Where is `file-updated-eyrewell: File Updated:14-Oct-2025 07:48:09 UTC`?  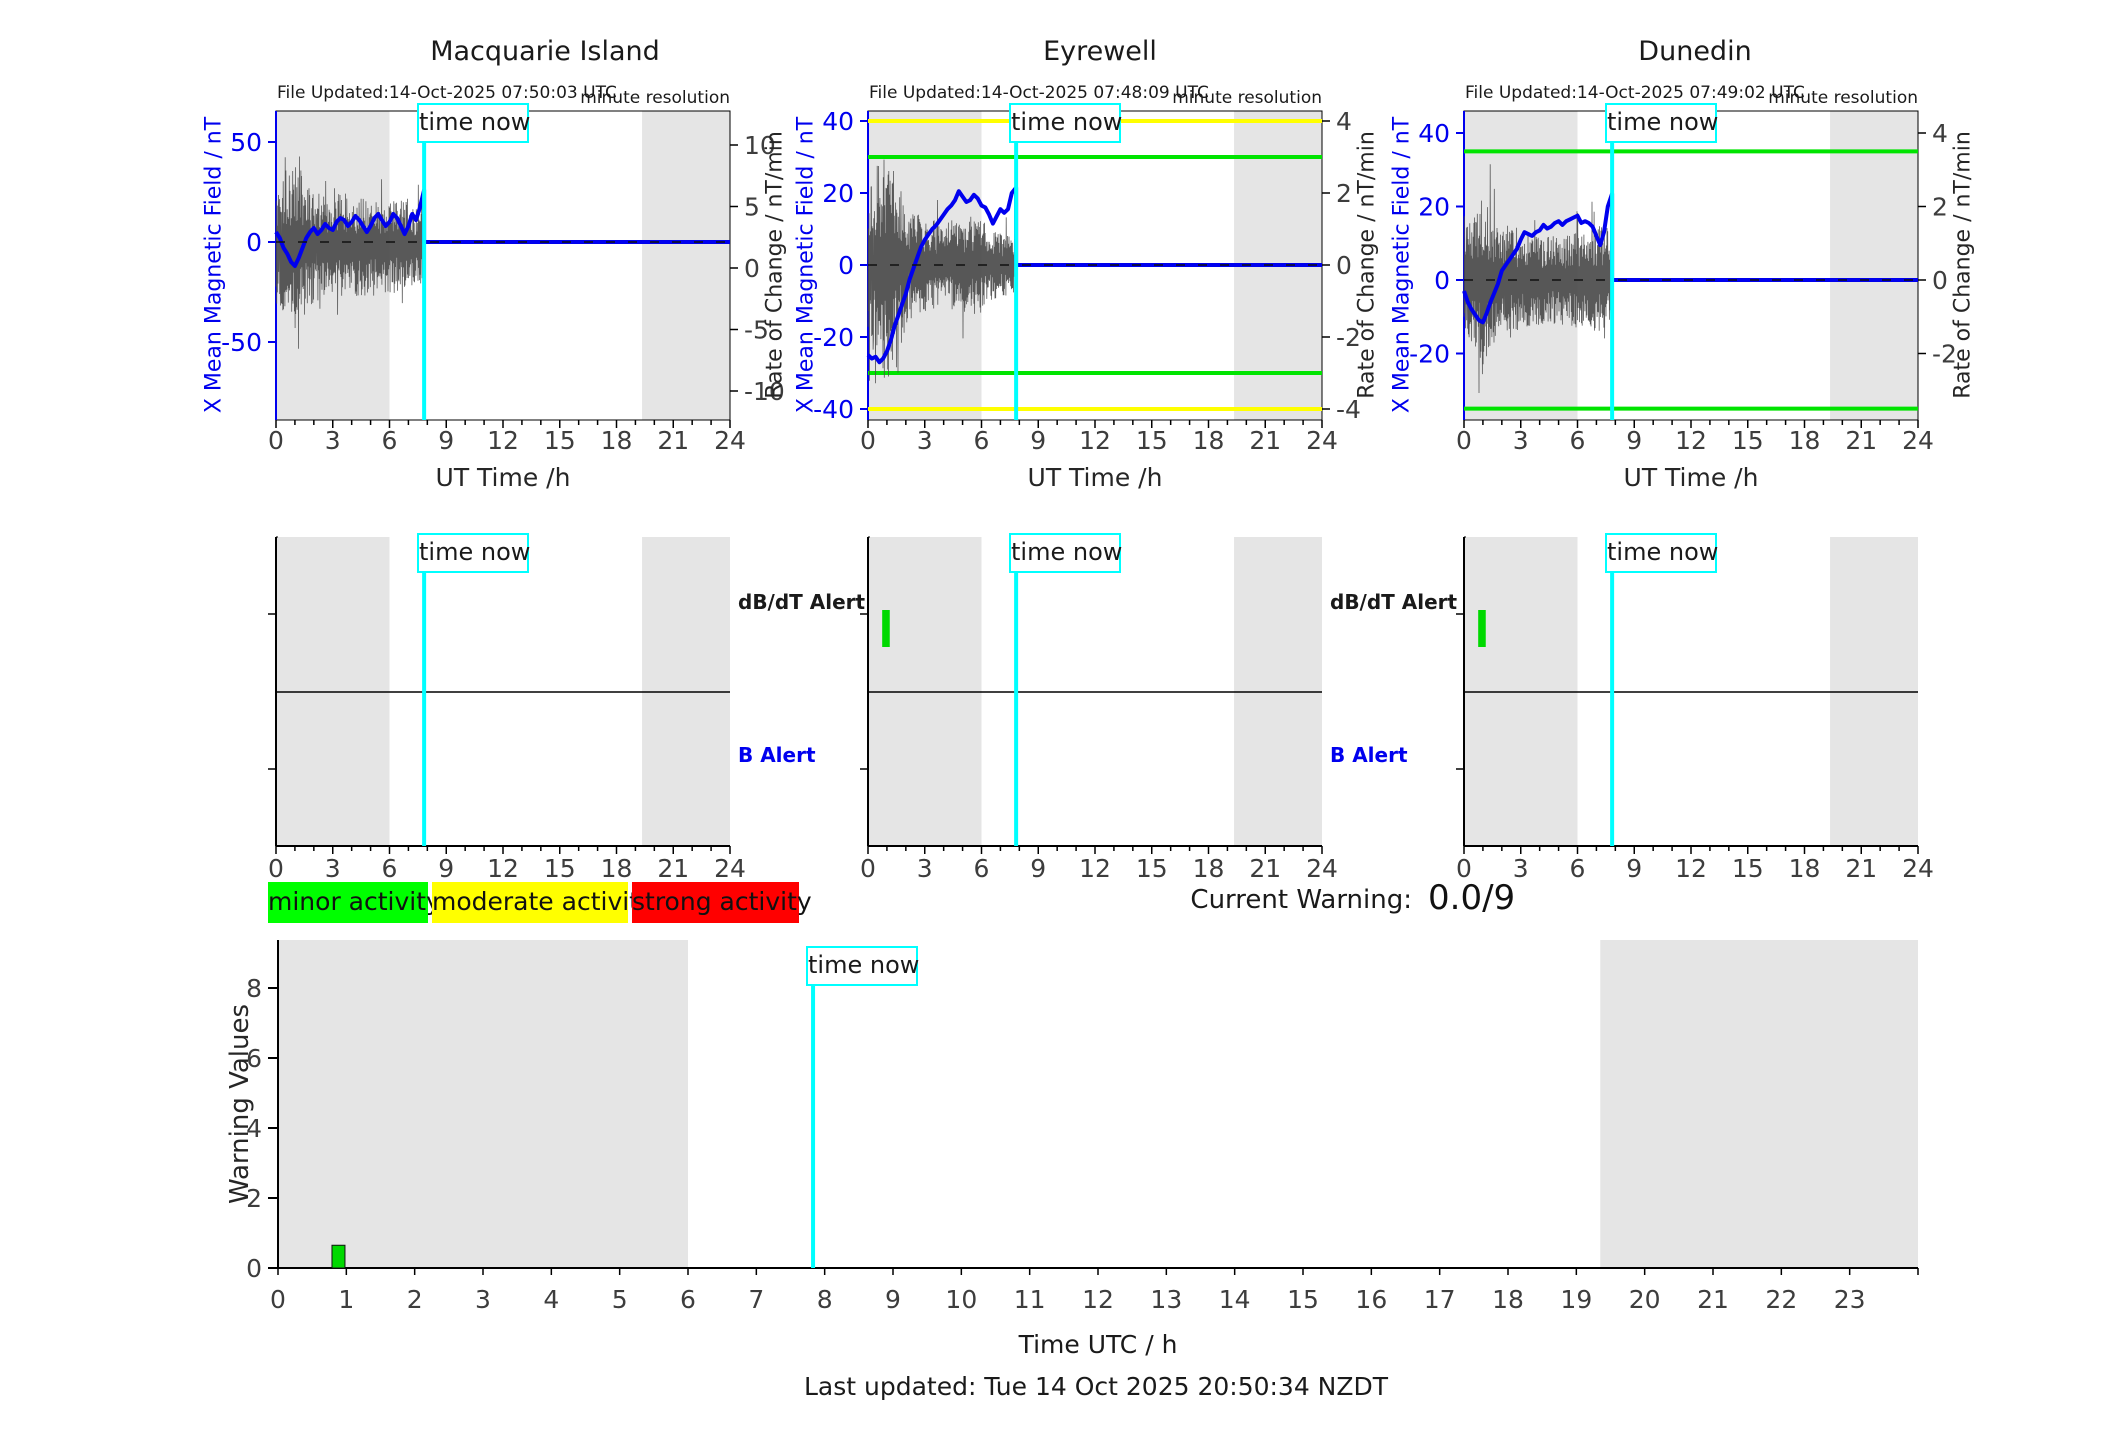 file-updated-eyrewell: File Updated:14-Oct-2025 07:48:09 UTC is located at coordinates (1039, 93).